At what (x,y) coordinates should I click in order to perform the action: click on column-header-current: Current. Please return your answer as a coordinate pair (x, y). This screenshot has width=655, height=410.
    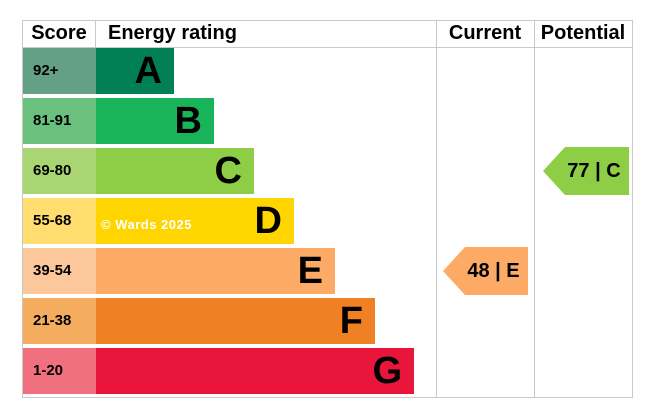
    Looking at the image, I should click on (485, 33).